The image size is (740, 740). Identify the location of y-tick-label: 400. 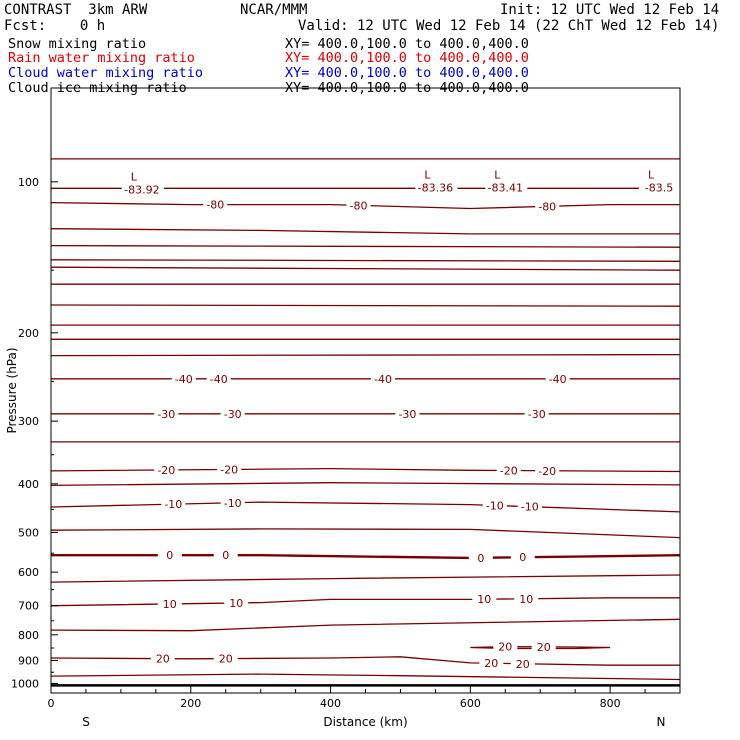
(28, 484).